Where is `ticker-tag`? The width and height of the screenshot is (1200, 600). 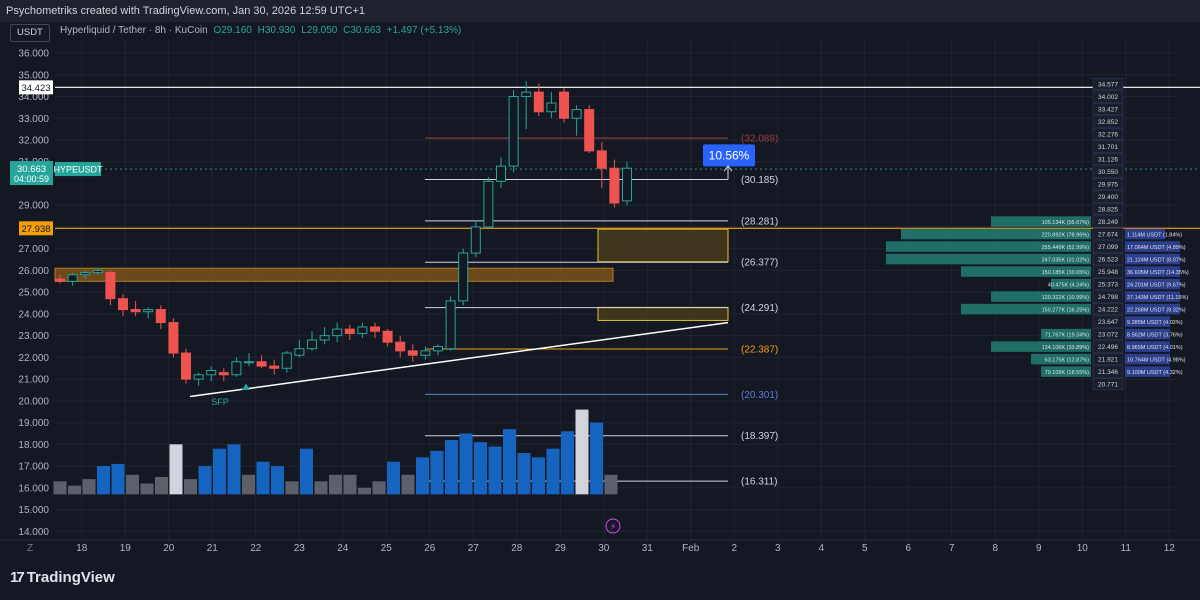
ticker-tag is located at coordinates (78, 169).